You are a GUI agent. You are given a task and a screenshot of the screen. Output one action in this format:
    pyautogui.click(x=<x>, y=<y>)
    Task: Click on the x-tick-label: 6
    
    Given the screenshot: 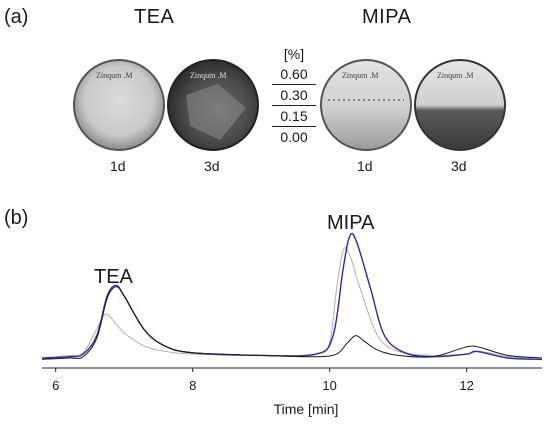 What is the action you would take?
    pyautogui.click(x=55, y=385)
    